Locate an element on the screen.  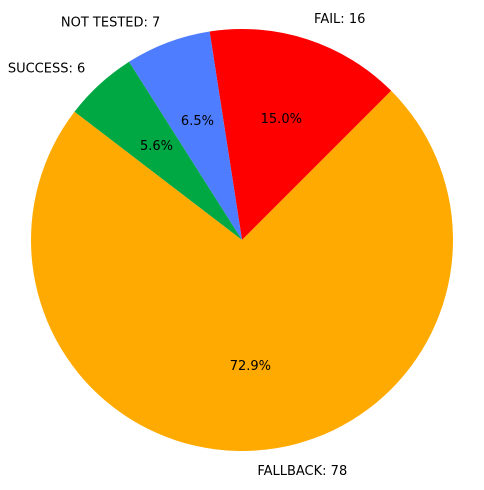
slice-percent-label-0: 15.0% is located at coordinates (281, 119).